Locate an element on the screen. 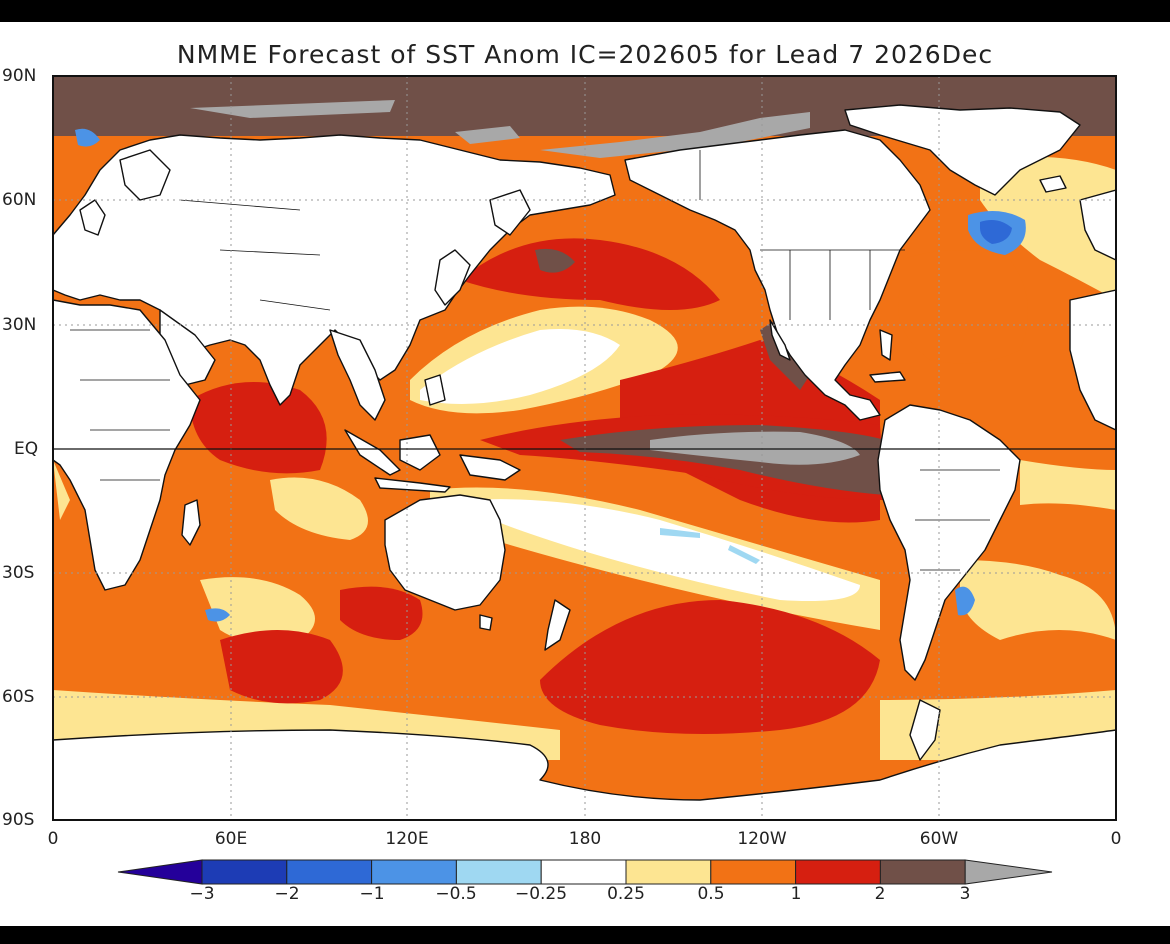 This screenshot has height=944, width=1170. colorbar-label: −0.25 is located at coordinates (541, 894).